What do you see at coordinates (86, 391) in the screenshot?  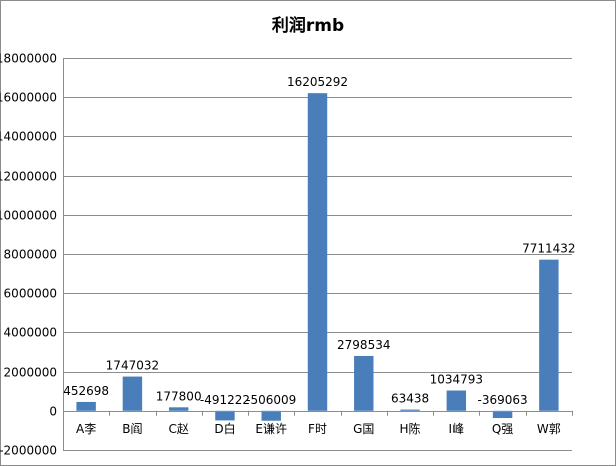 I see `data-label: 452698` at bounding box center [86, 391].